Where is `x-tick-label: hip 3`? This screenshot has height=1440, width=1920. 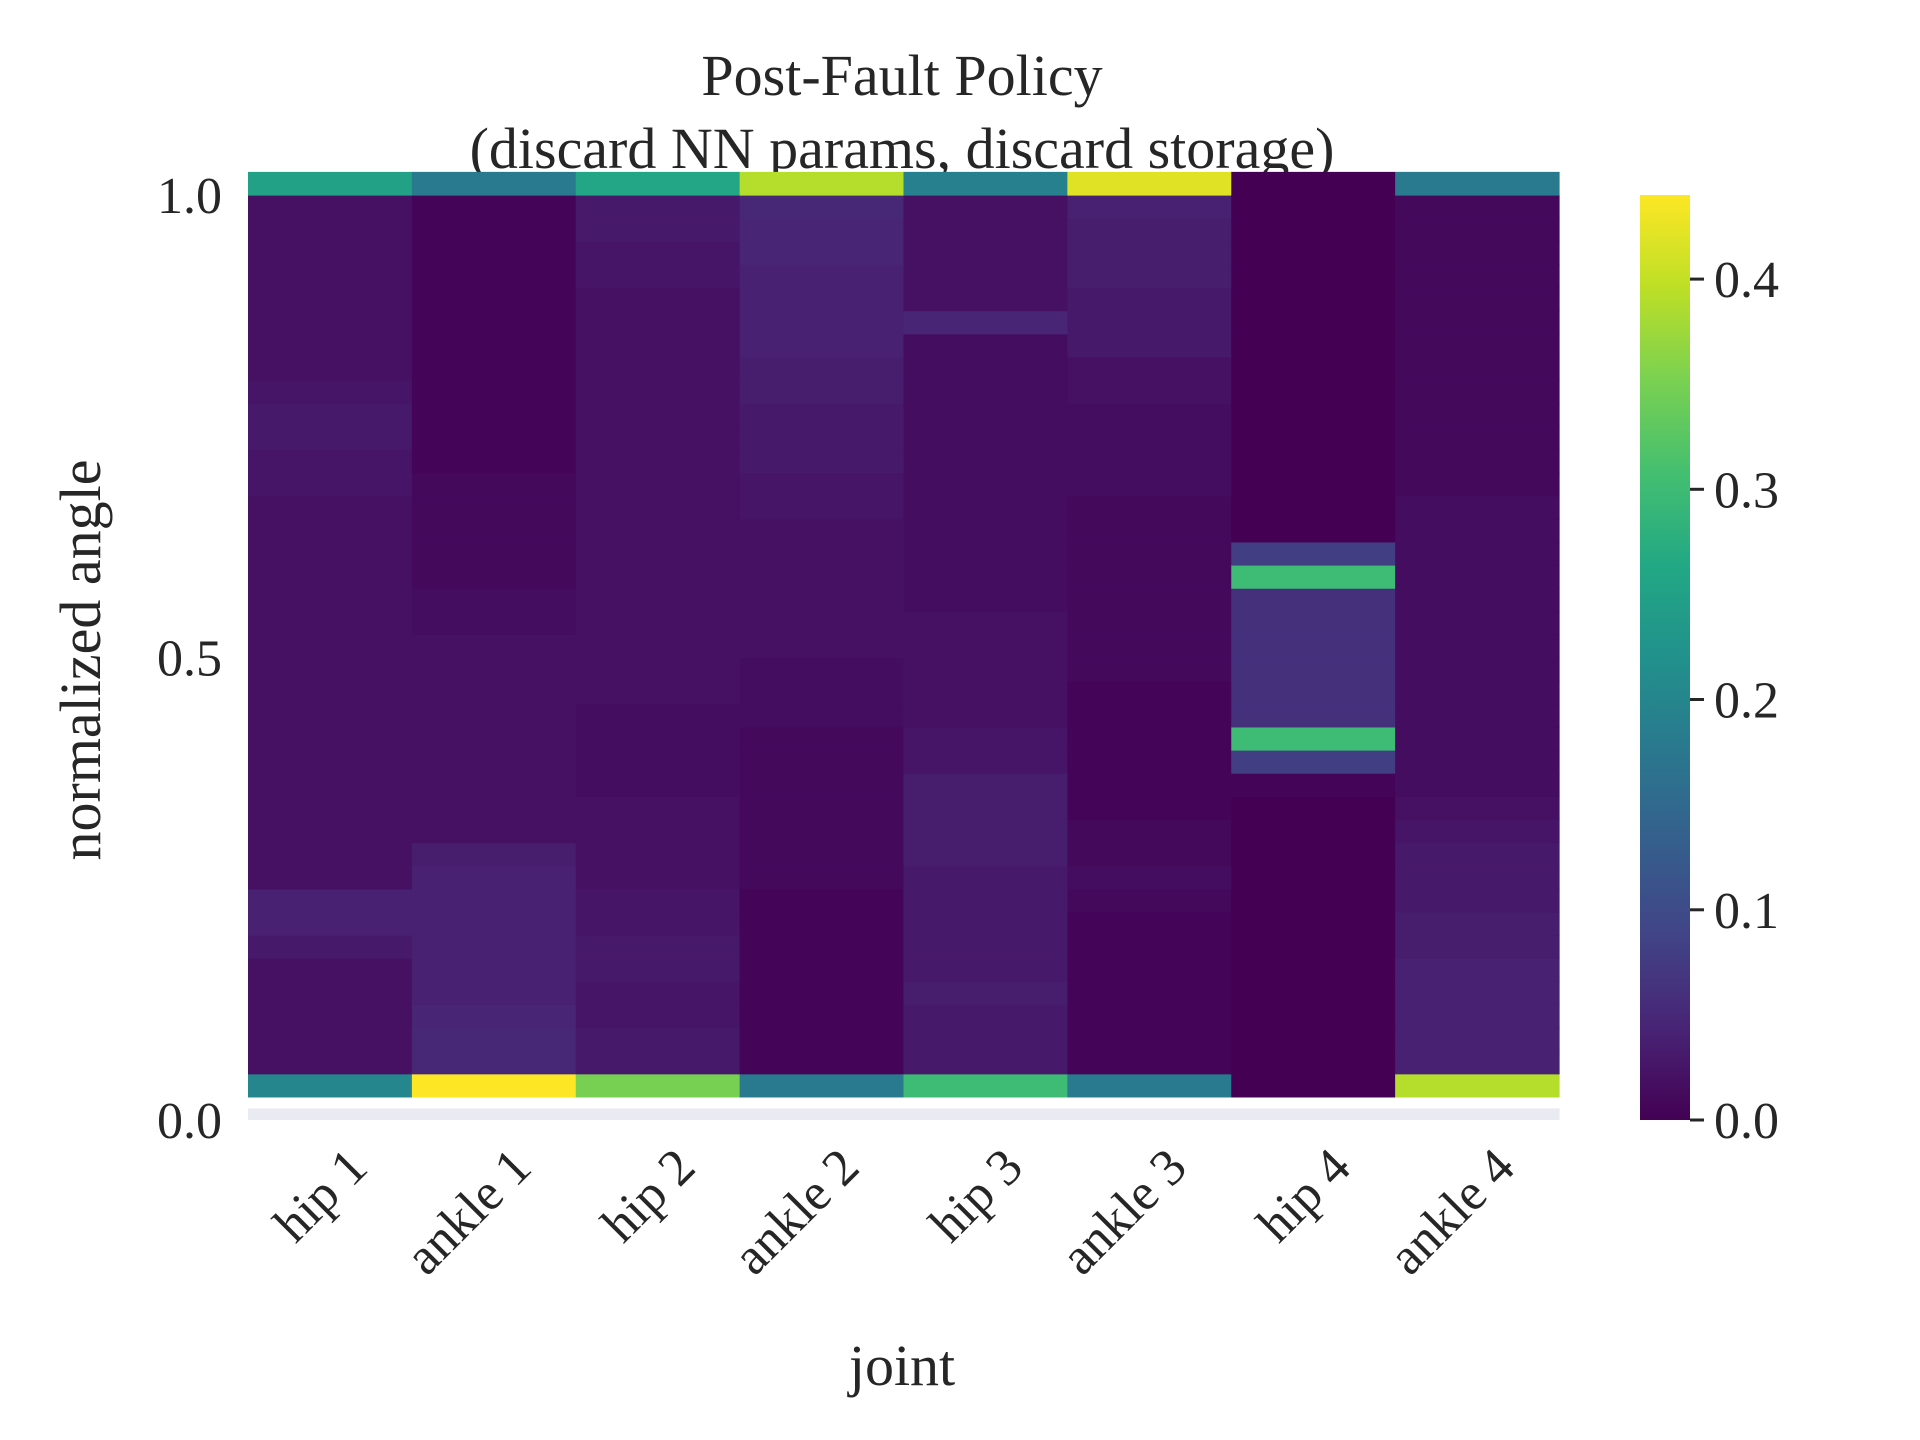
x-tick-label: hip 3 is located at coordinates (976, 1195).